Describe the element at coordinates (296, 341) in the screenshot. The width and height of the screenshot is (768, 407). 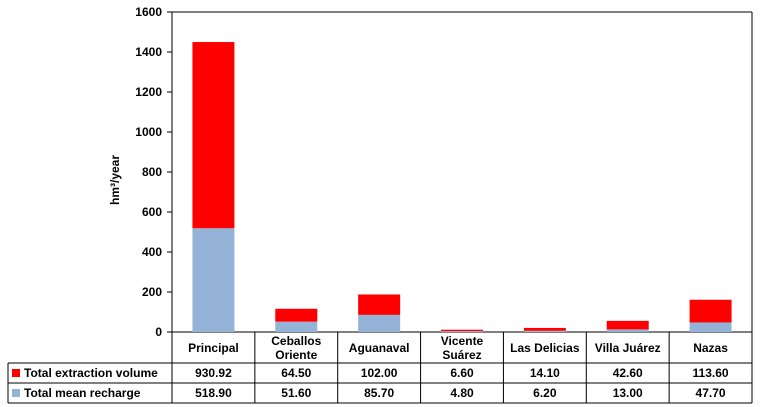
I see `x-category-label-line: Ceballos` at that location.